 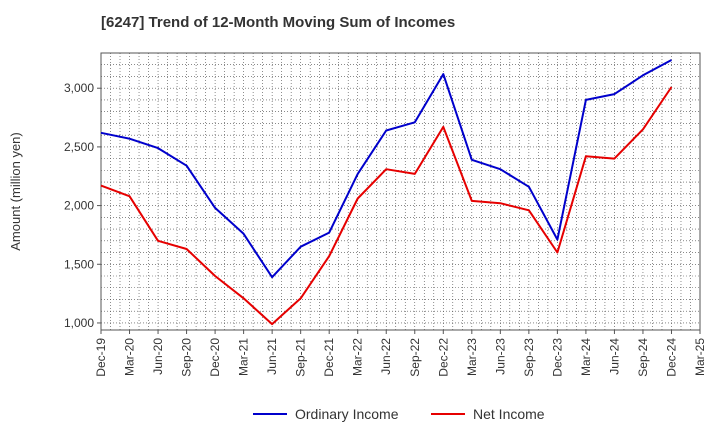 What do you see at coordinates (500, 356) in the screenshot?
I see `x-tick-label: Jun-23` at bounding box center [500, 356].